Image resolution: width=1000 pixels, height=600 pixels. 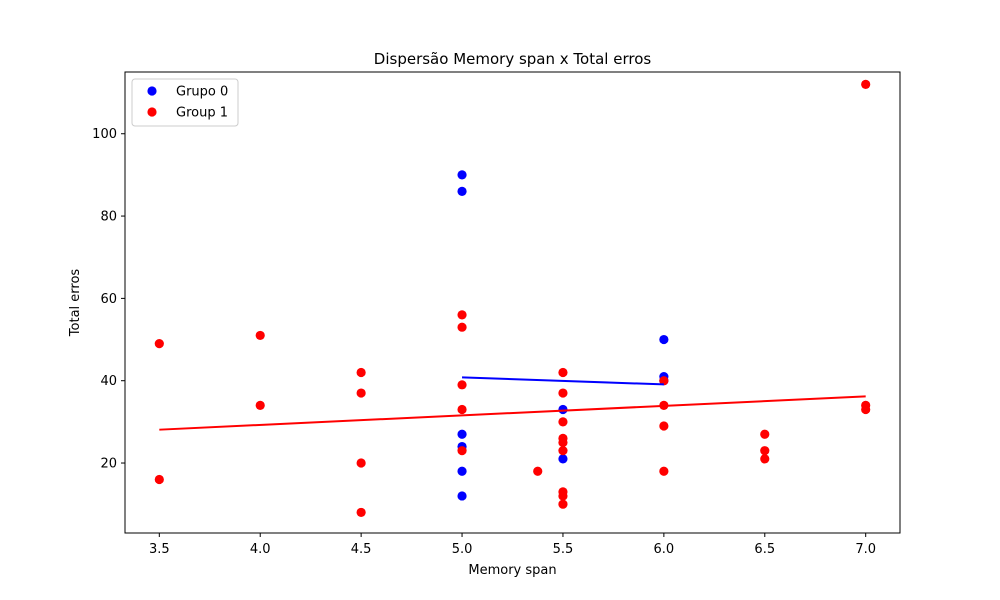 What do you see at coordinates (202, 113) in the screenshot?
I see `legend-label: Group 1` at bounding box center [202, 113].